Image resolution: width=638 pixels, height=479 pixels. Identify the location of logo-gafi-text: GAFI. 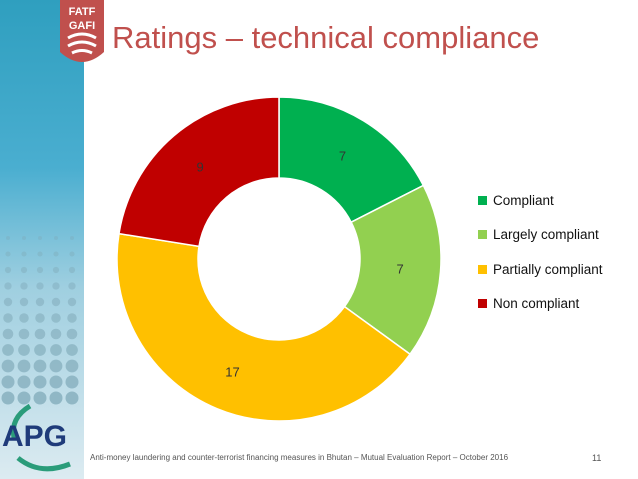
(82, 26).